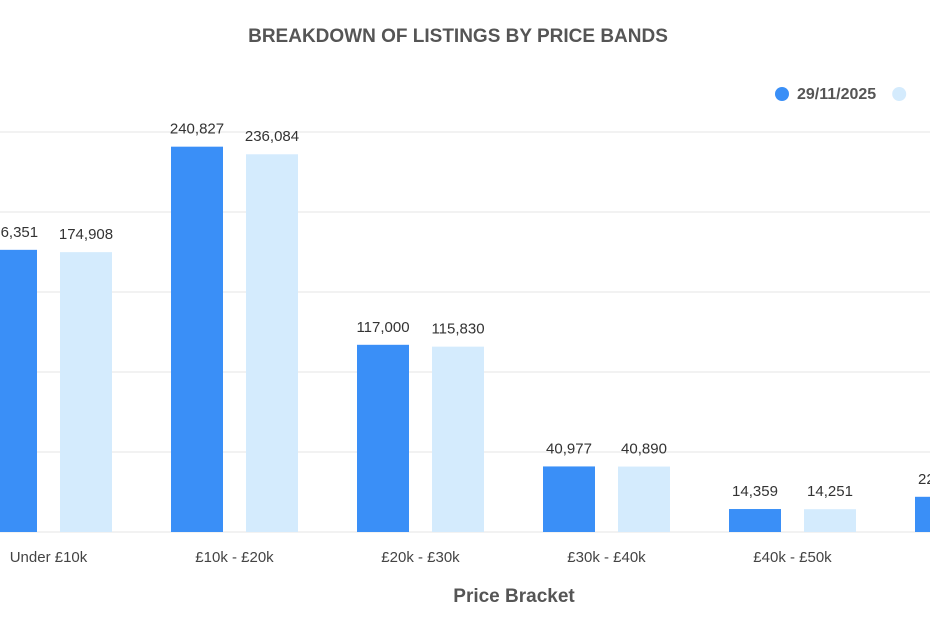  What do you see at coordinates (458, 36) in the screenshot?
I see `chart-title: BREAKDOWN OF LISTINGS BY PRICE BANDS` at bounding box center [458, 36].